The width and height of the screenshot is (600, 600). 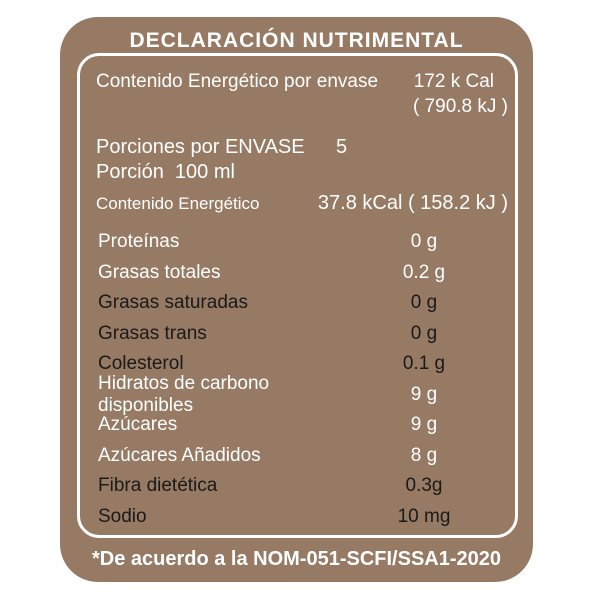 What do you see at coordinates (424, 455) in the screenshot?
I see `nutrient-value: 8 g` at bounding box center [424, 455].